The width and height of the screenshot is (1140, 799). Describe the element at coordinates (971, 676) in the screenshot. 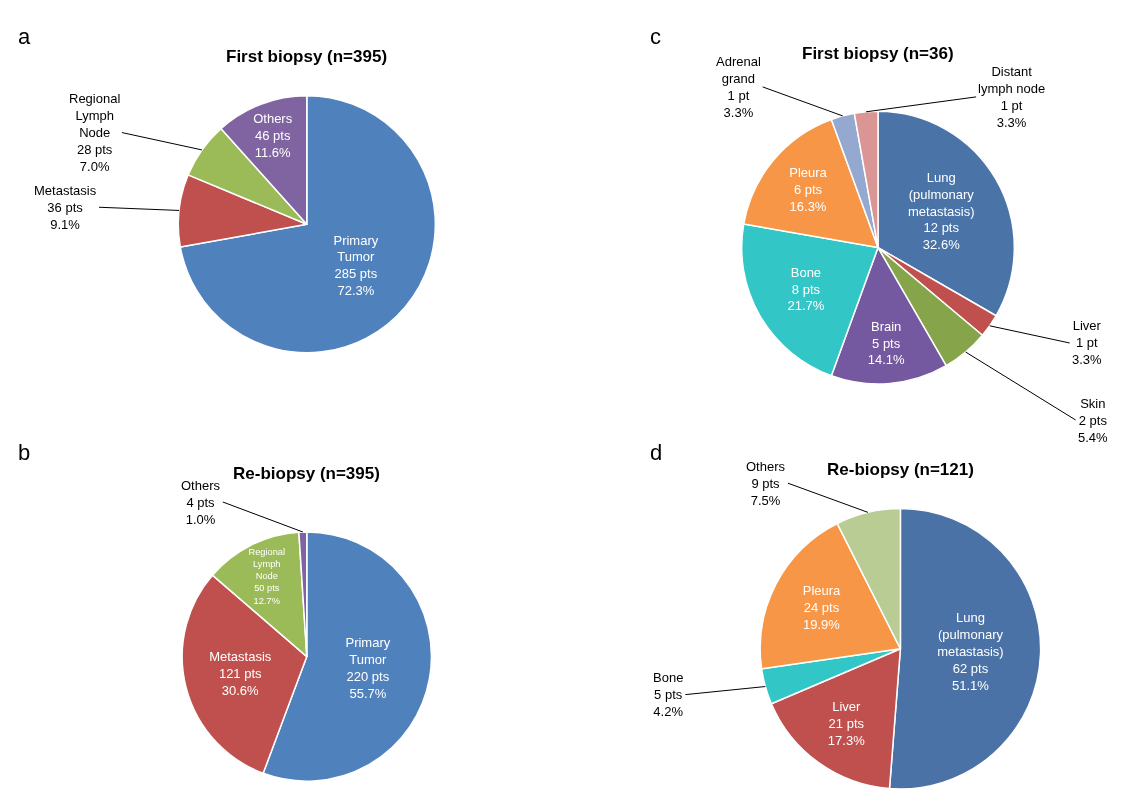

I see `data-label: 62 pts 51.1%` at that location.